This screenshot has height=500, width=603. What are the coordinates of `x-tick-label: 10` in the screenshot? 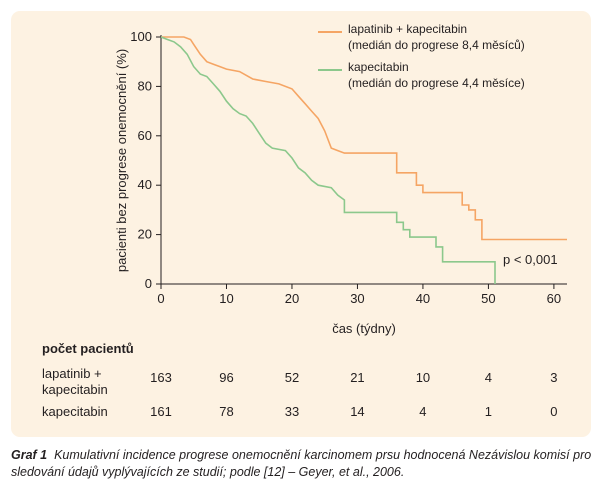 It's located at (226, 298).